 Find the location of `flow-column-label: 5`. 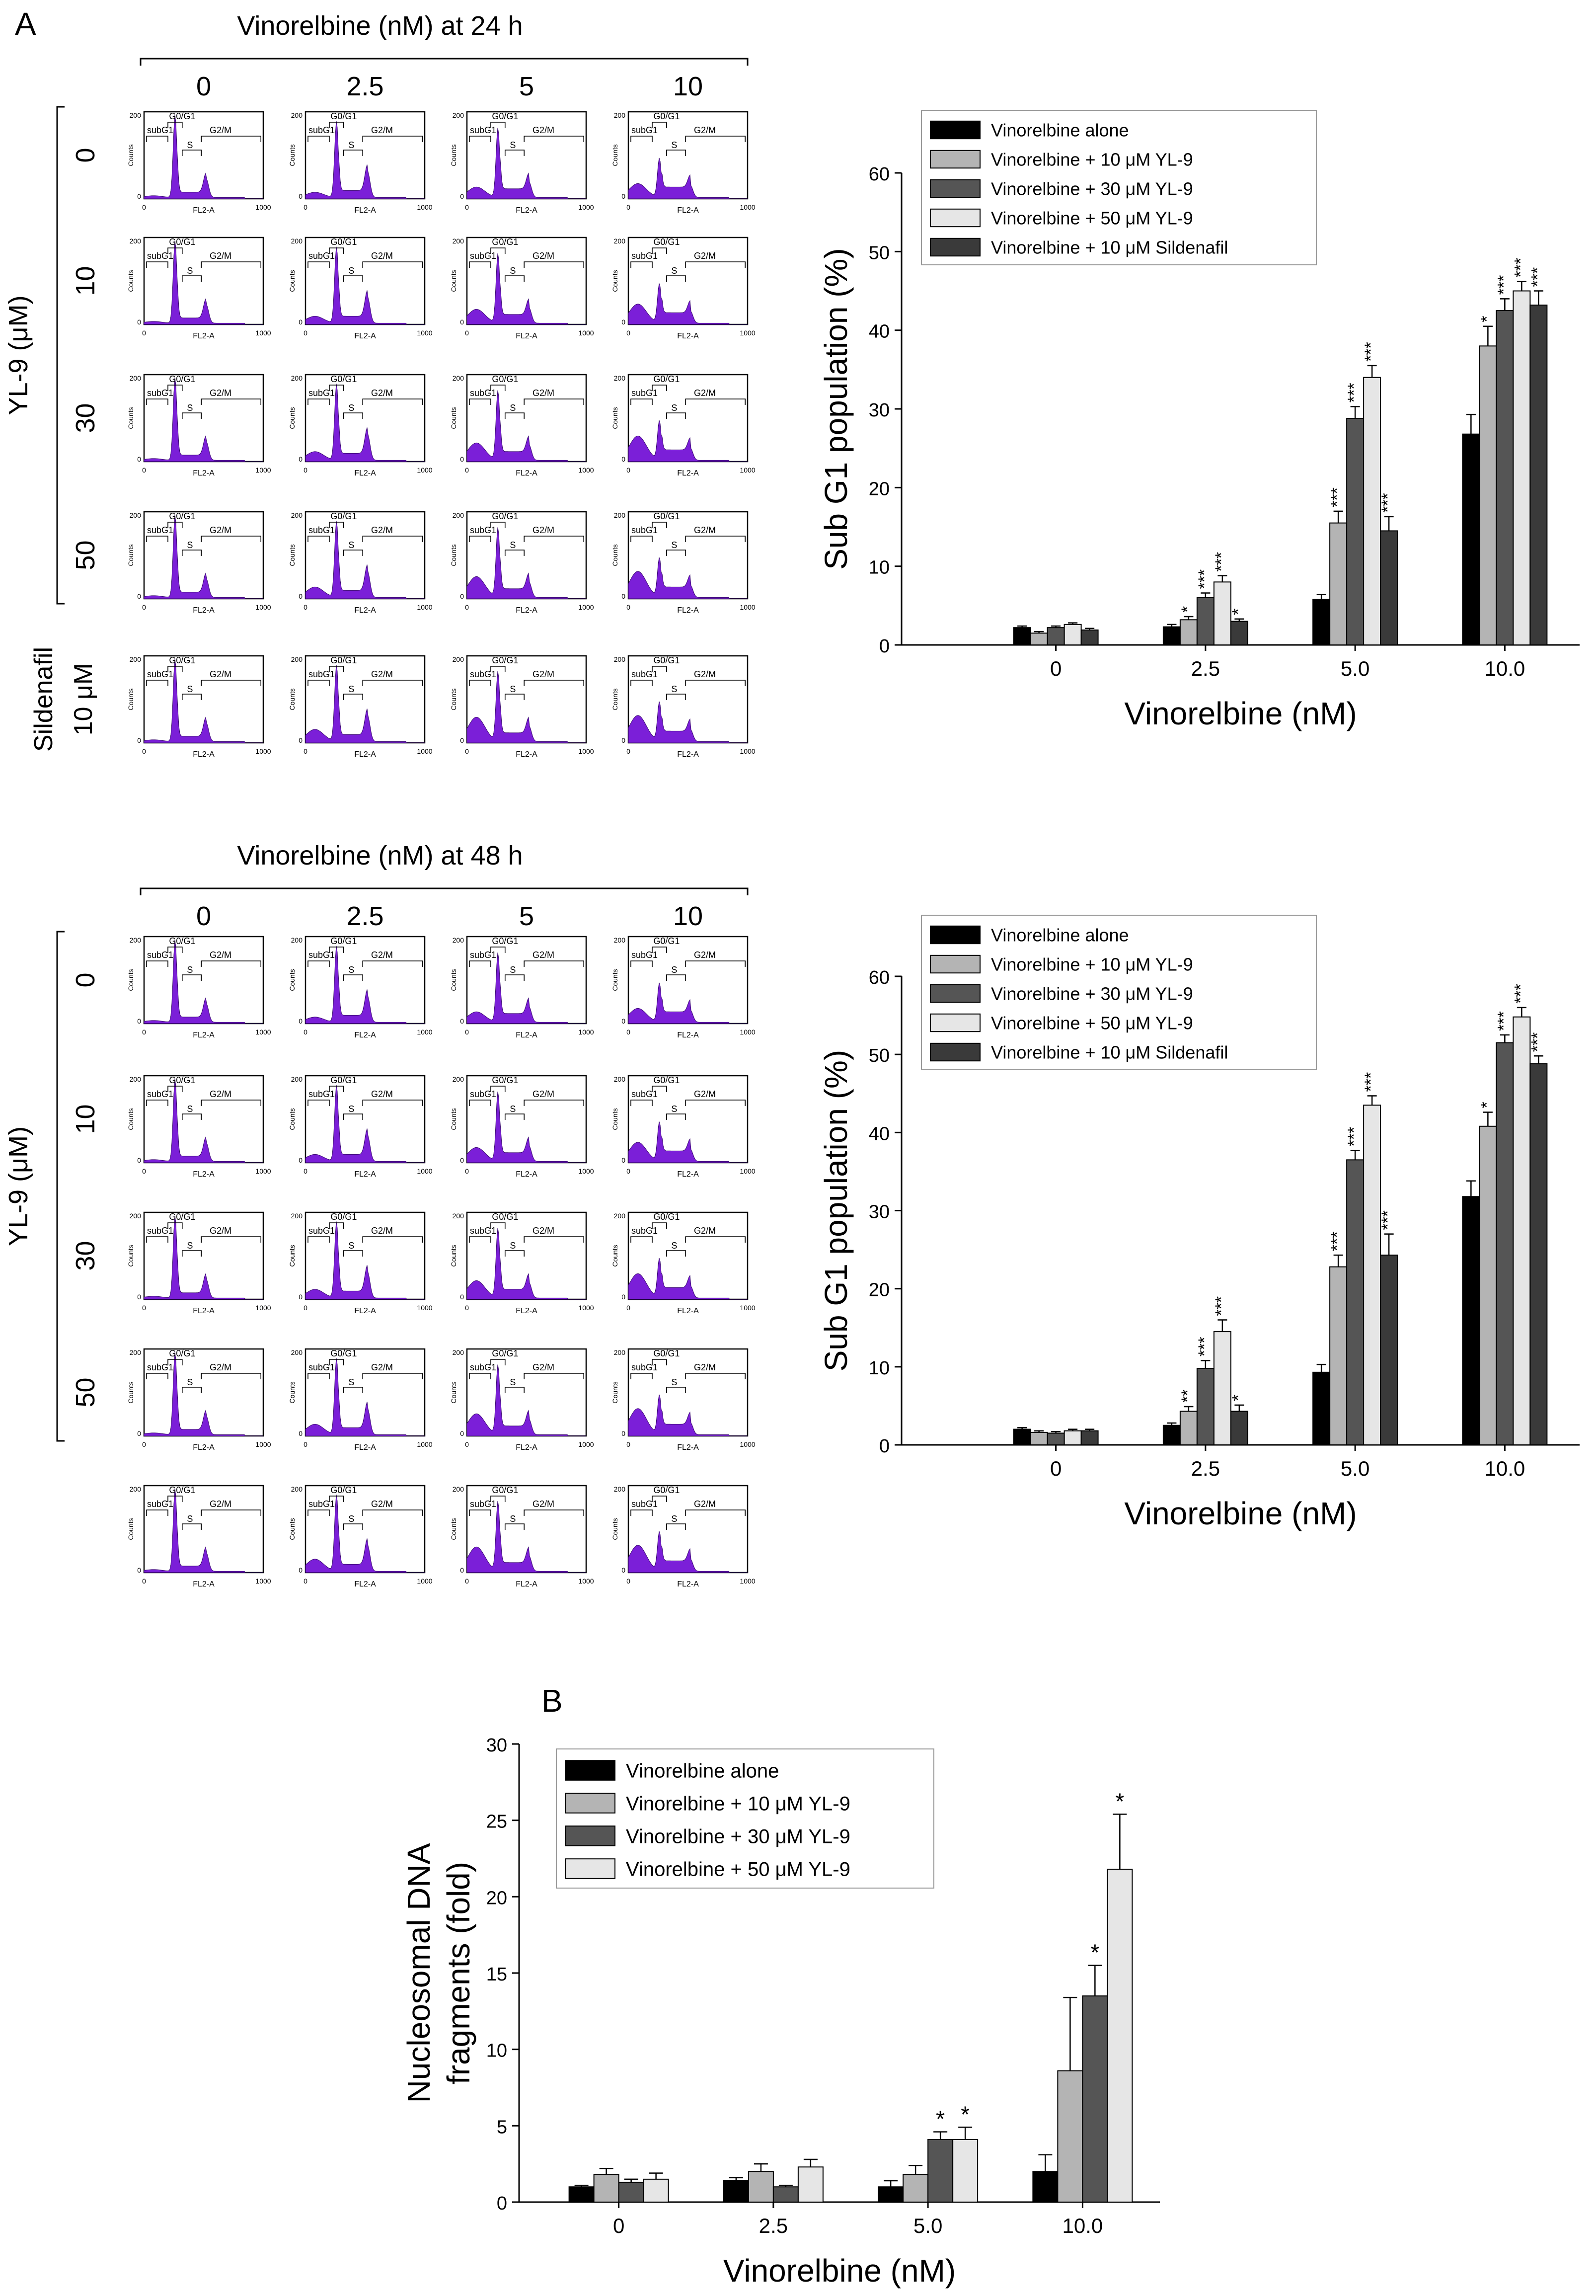

flow-column-label: 5 is located at coordinates (526, 916).